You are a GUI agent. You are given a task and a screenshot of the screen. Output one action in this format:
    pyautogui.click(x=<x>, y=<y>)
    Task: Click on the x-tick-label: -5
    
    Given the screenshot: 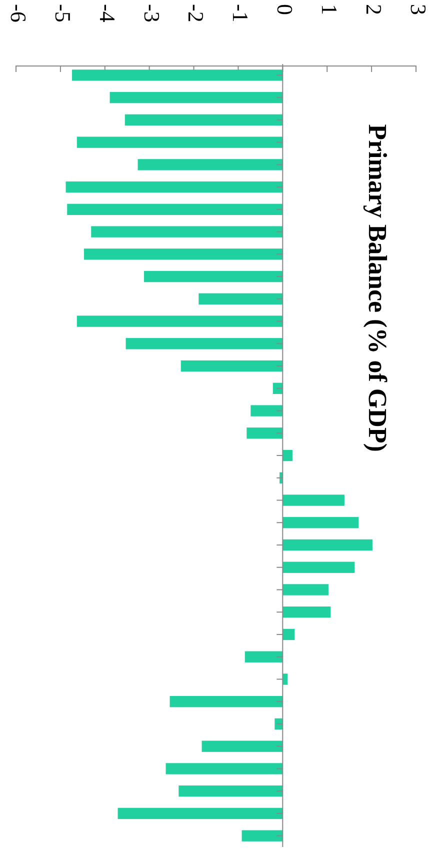 What is the action you would take?
    pyautogui.click(x=63, y=13)
    